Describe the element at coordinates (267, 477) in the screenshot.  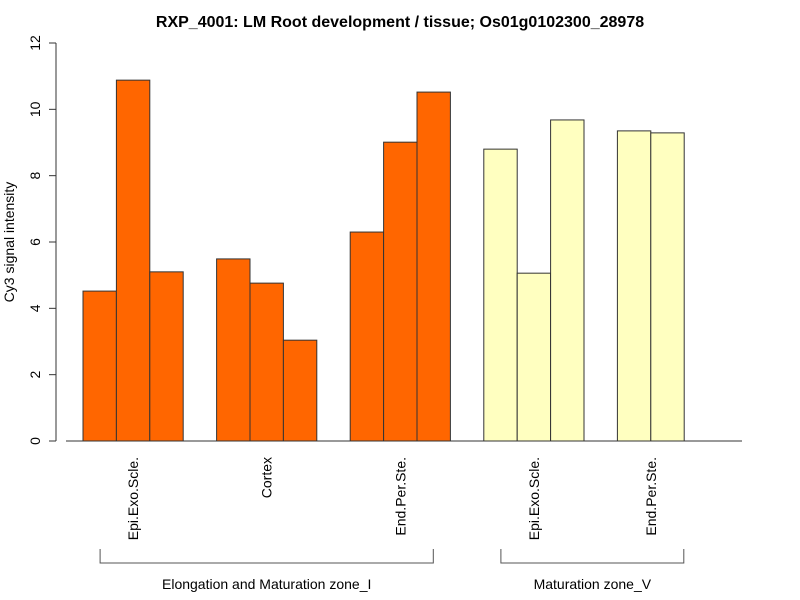
I see `category-label: Cortex` at that location.